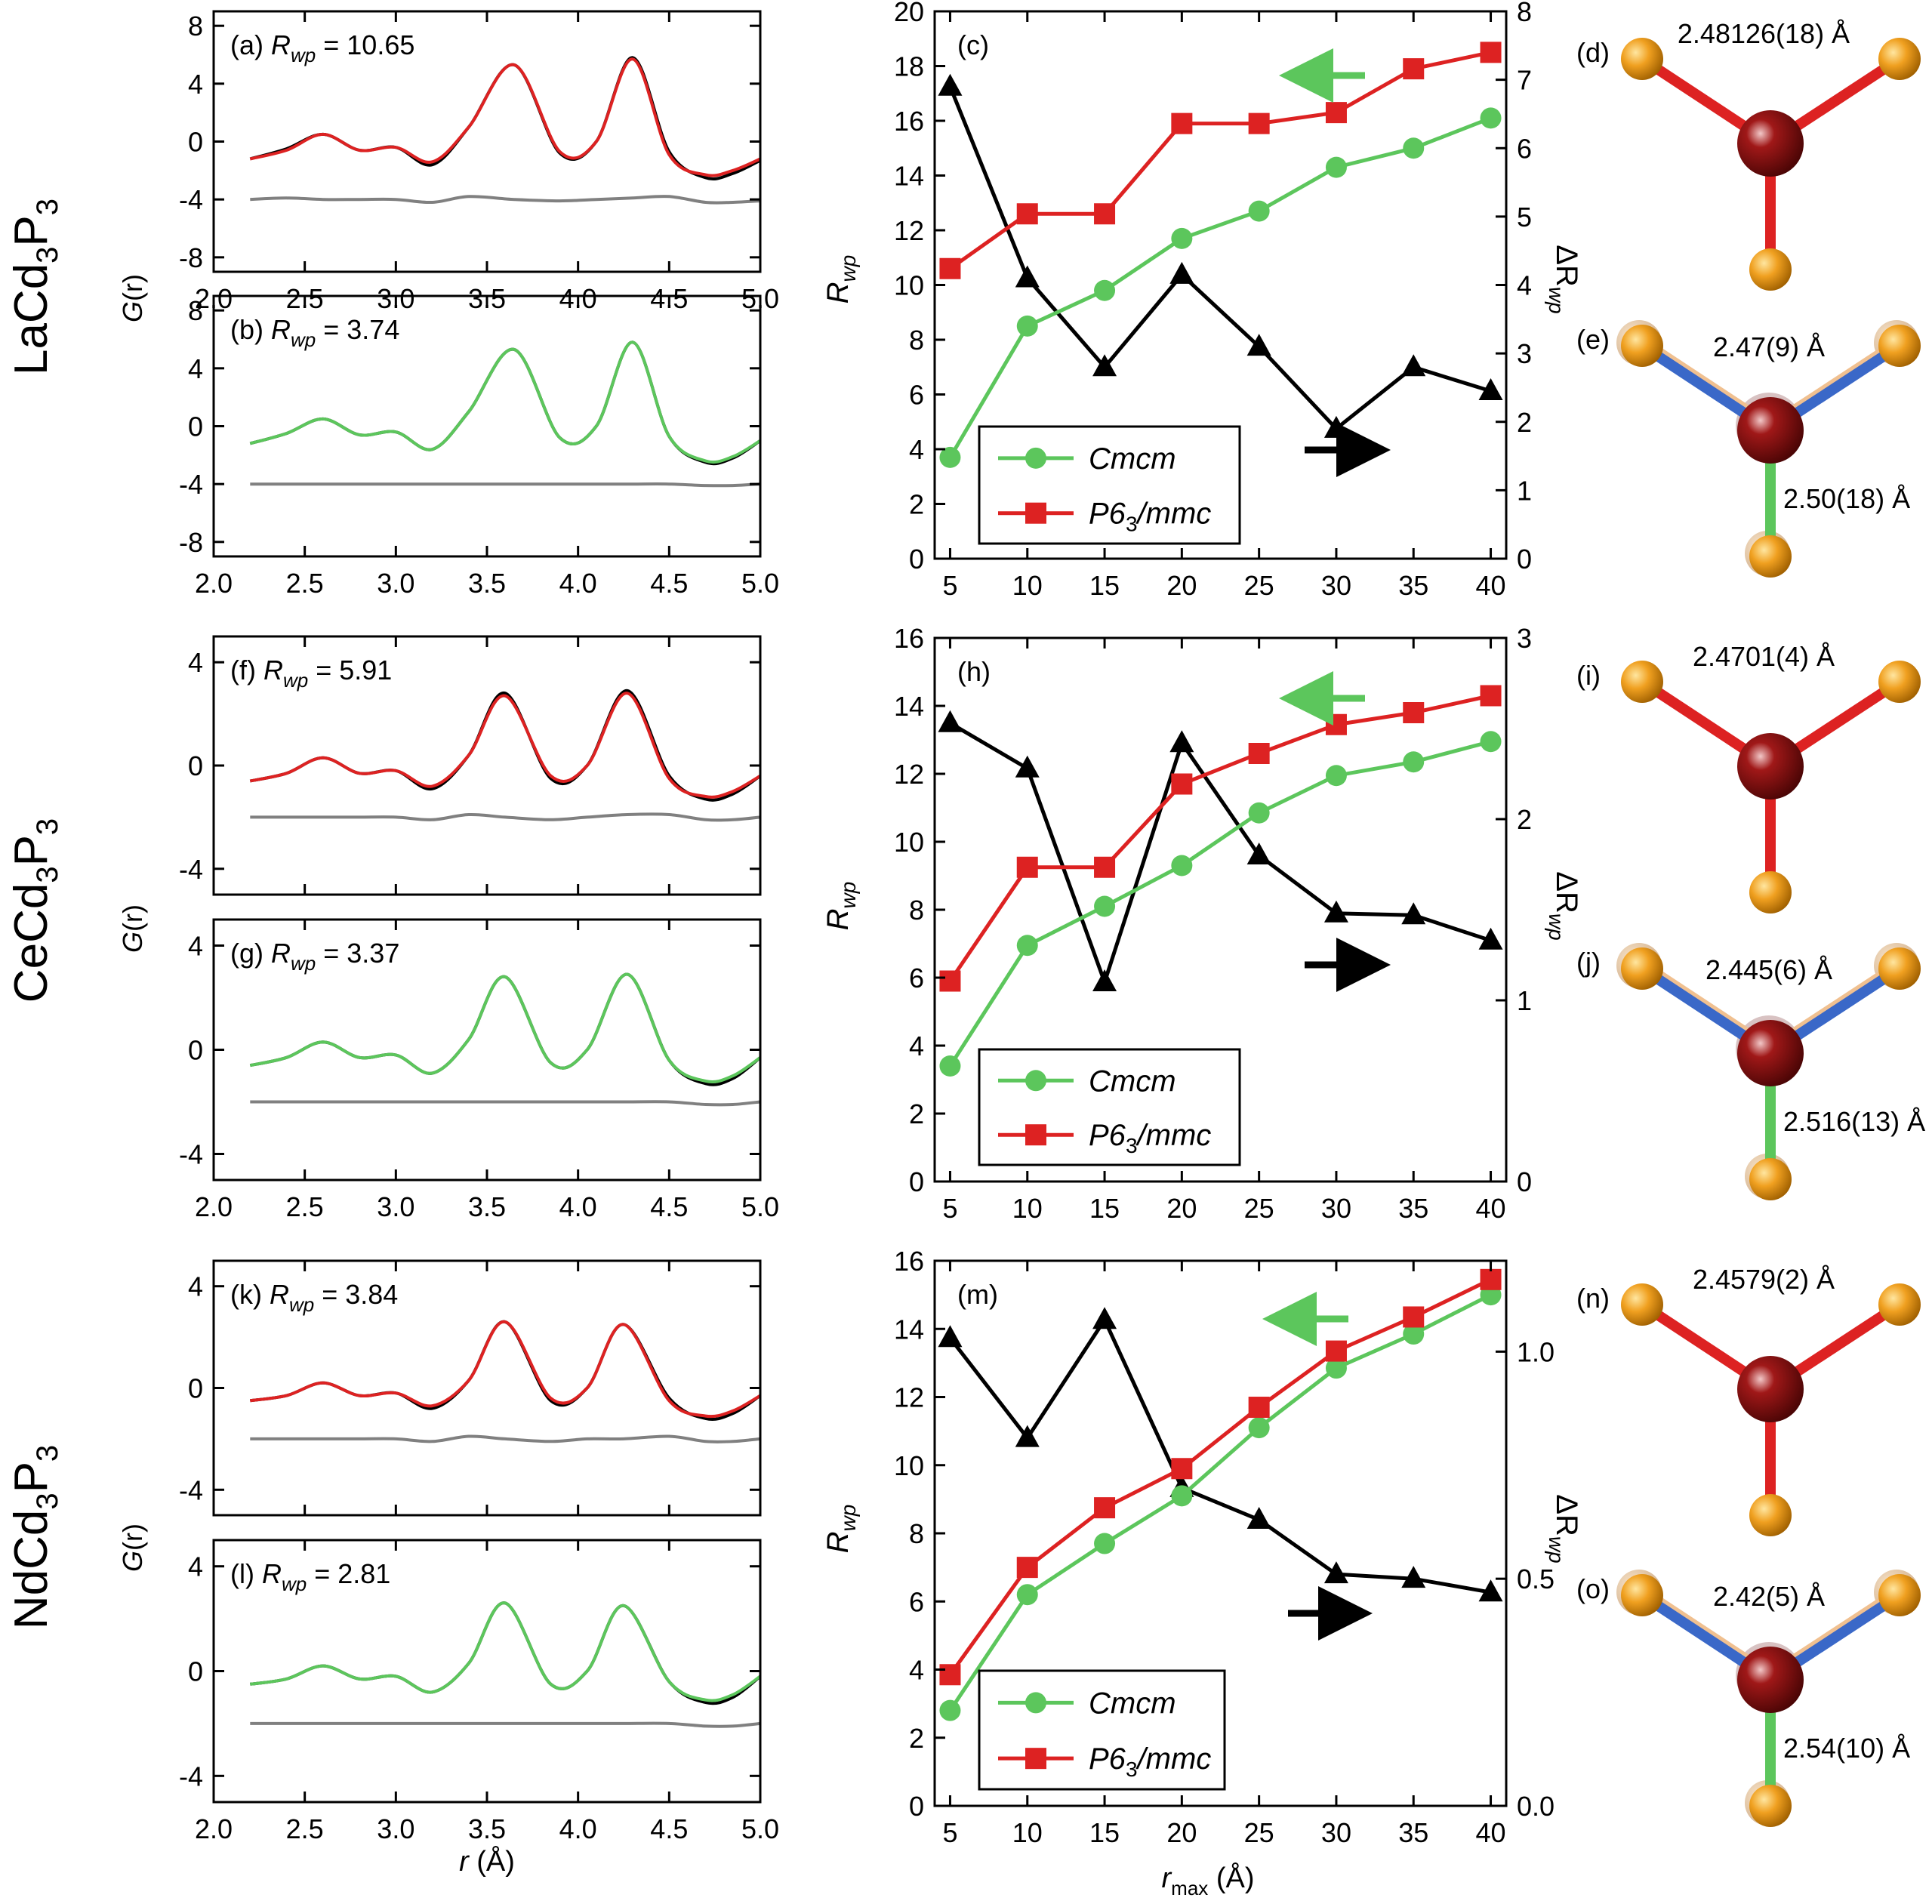 The height and width of the screenshot is (1904, 1932). I want to click on legend-box, so click(1102, 1730).